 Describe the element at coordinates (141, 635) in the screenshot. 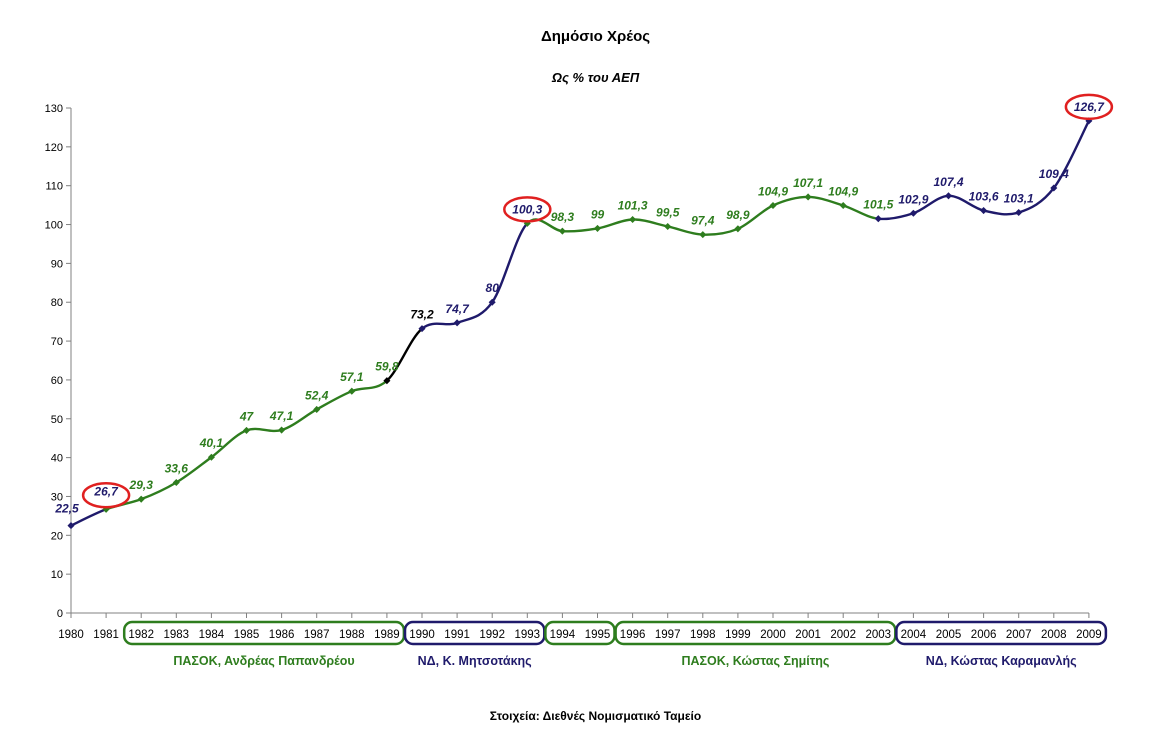

I see `x-tick-label: 1982` at that location.